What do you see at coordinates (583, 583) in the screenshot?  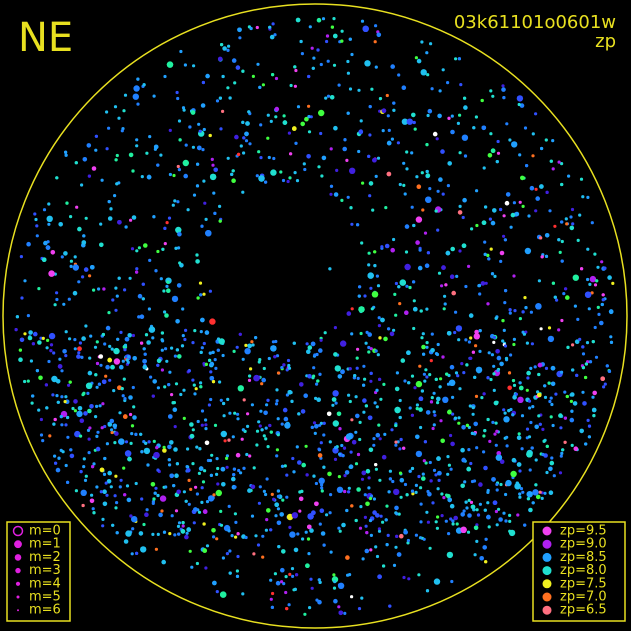 I see `zp-label: zp=7.5` at bounding box center [583, 583].